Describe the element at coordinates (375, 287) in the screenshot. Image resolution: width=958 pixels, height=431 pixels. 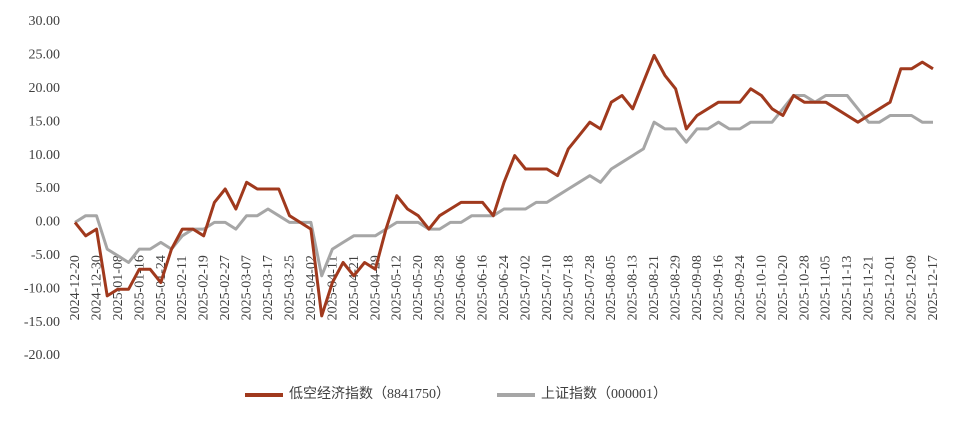
I see `x-tick-label: 2025-04-29` at that location.